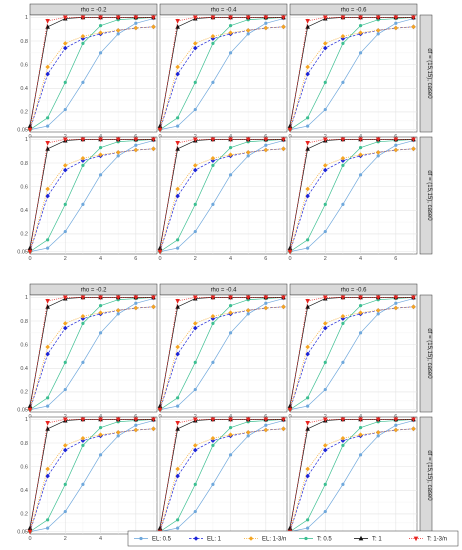  I want to click on y-tick-label: 0.2, so click(24, 235).